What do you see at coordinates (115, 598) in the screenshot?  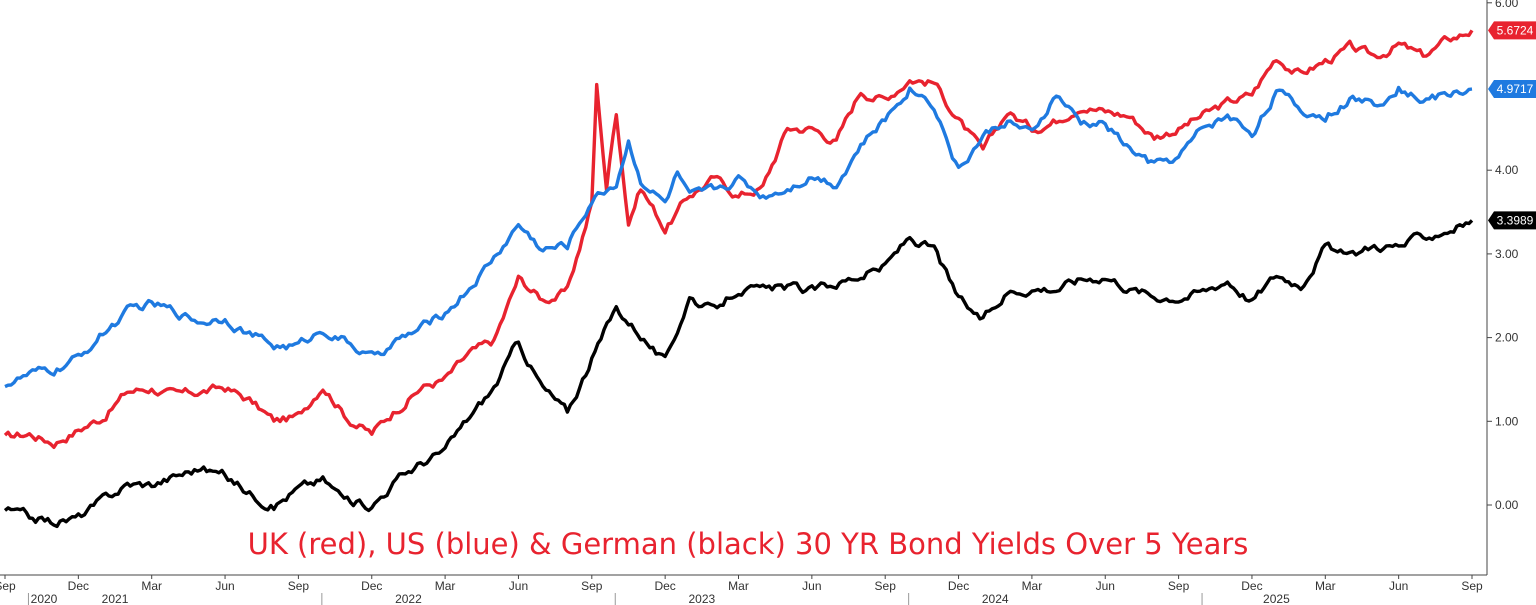 I see `year-label: 2021` at bounding box center [115, 598].